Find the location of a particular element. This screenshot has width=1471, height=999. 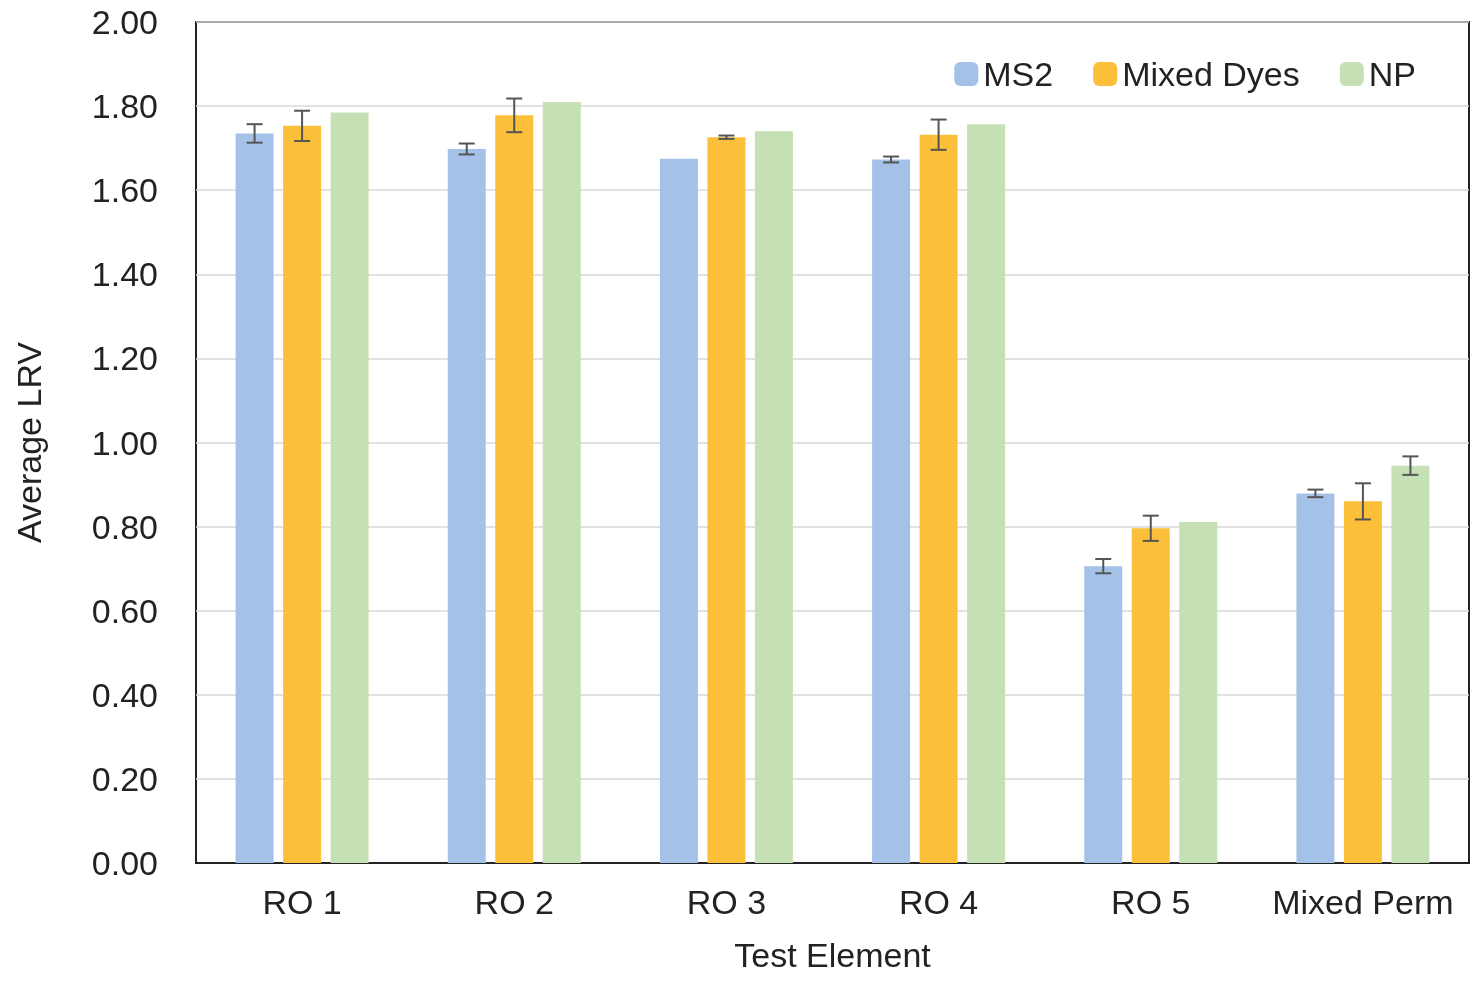

legend-label: Mixed Dyes is located at coordinates (1211, 74).